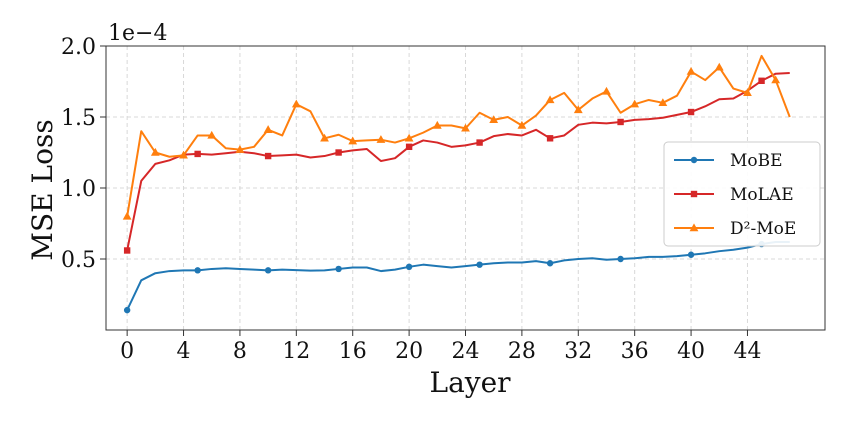 The width and height of the screenshot is (859, 430). What do you see at coordinates (42, 189) in the screenshot?
I see `y-axis-title: MSE Loss` at bounding box center [42, 189].